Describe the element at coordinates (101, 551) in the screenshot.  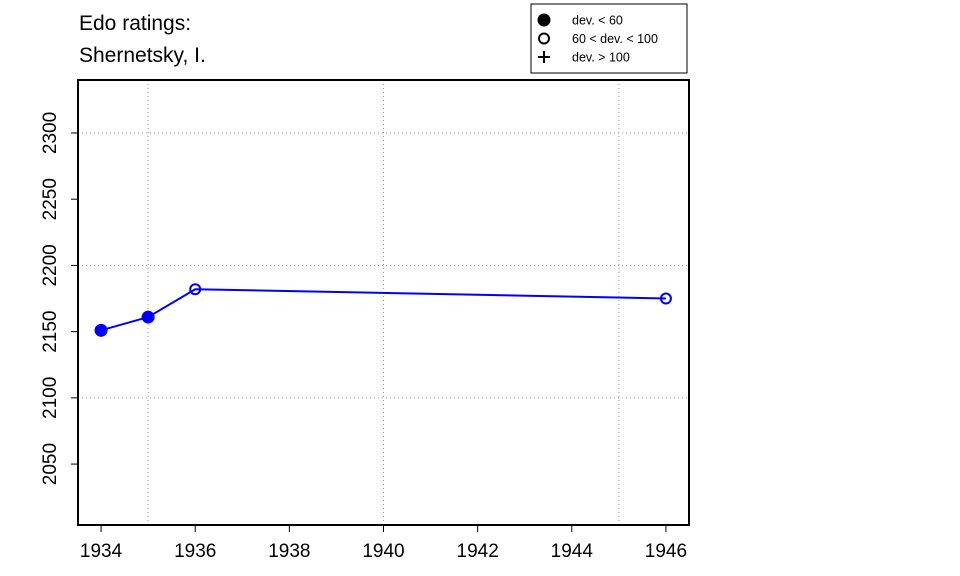
I see `x-tick-label: 1934` at that location.